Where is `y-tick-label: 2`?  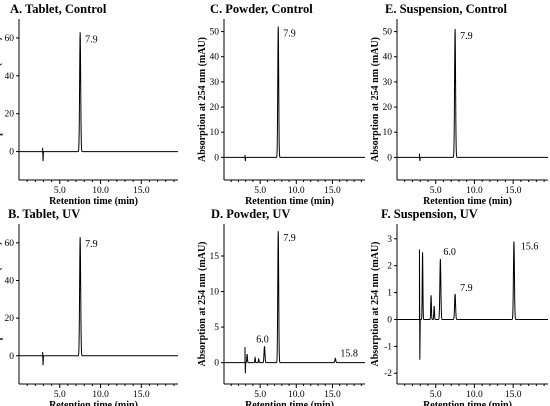 y-tick-label: 2 is located at coordinates (389, 267).